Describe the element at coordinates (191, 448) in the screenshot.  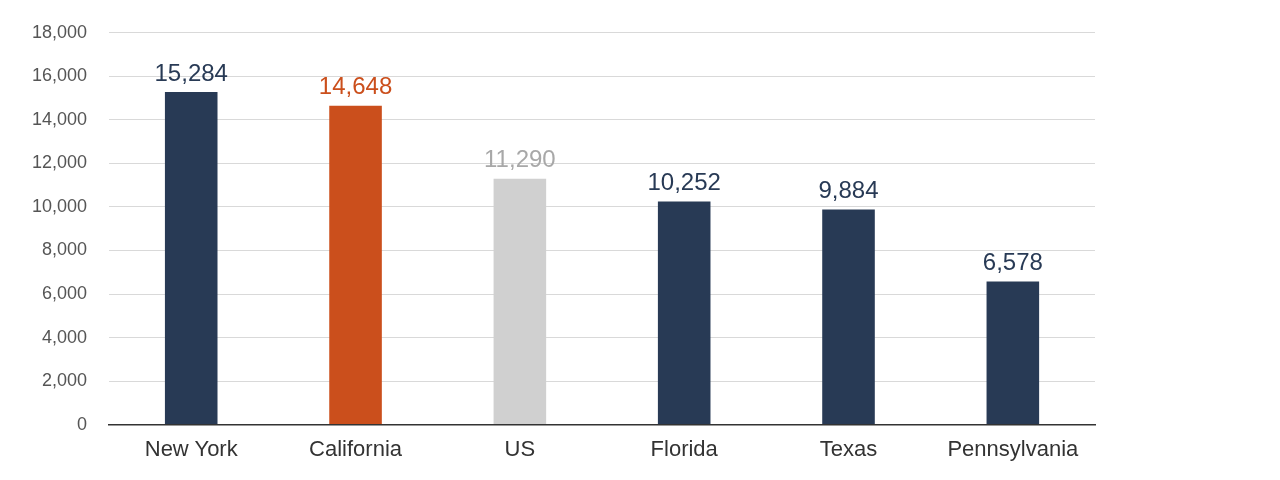
I see `x-tick-label: New York` at that location.